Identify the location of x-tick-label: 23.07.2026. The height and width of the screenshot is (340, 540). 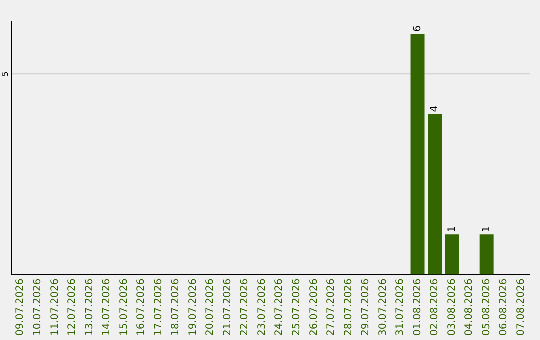
(262, 307).